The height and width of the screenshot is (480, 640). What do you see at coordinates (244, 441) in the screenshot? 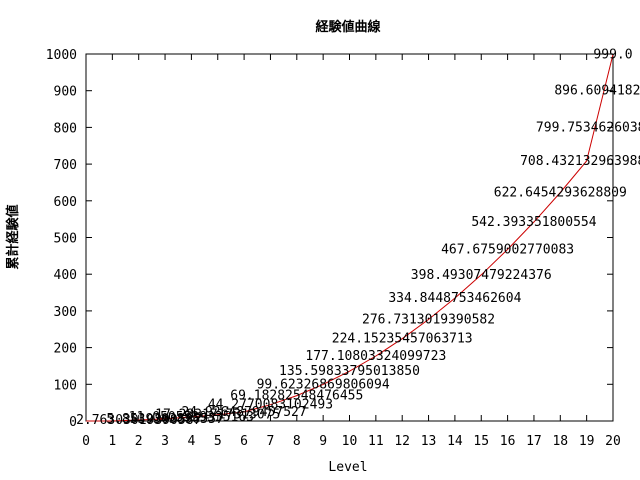
I see `x-tick-label: 6` at bounding box center [244, 441].